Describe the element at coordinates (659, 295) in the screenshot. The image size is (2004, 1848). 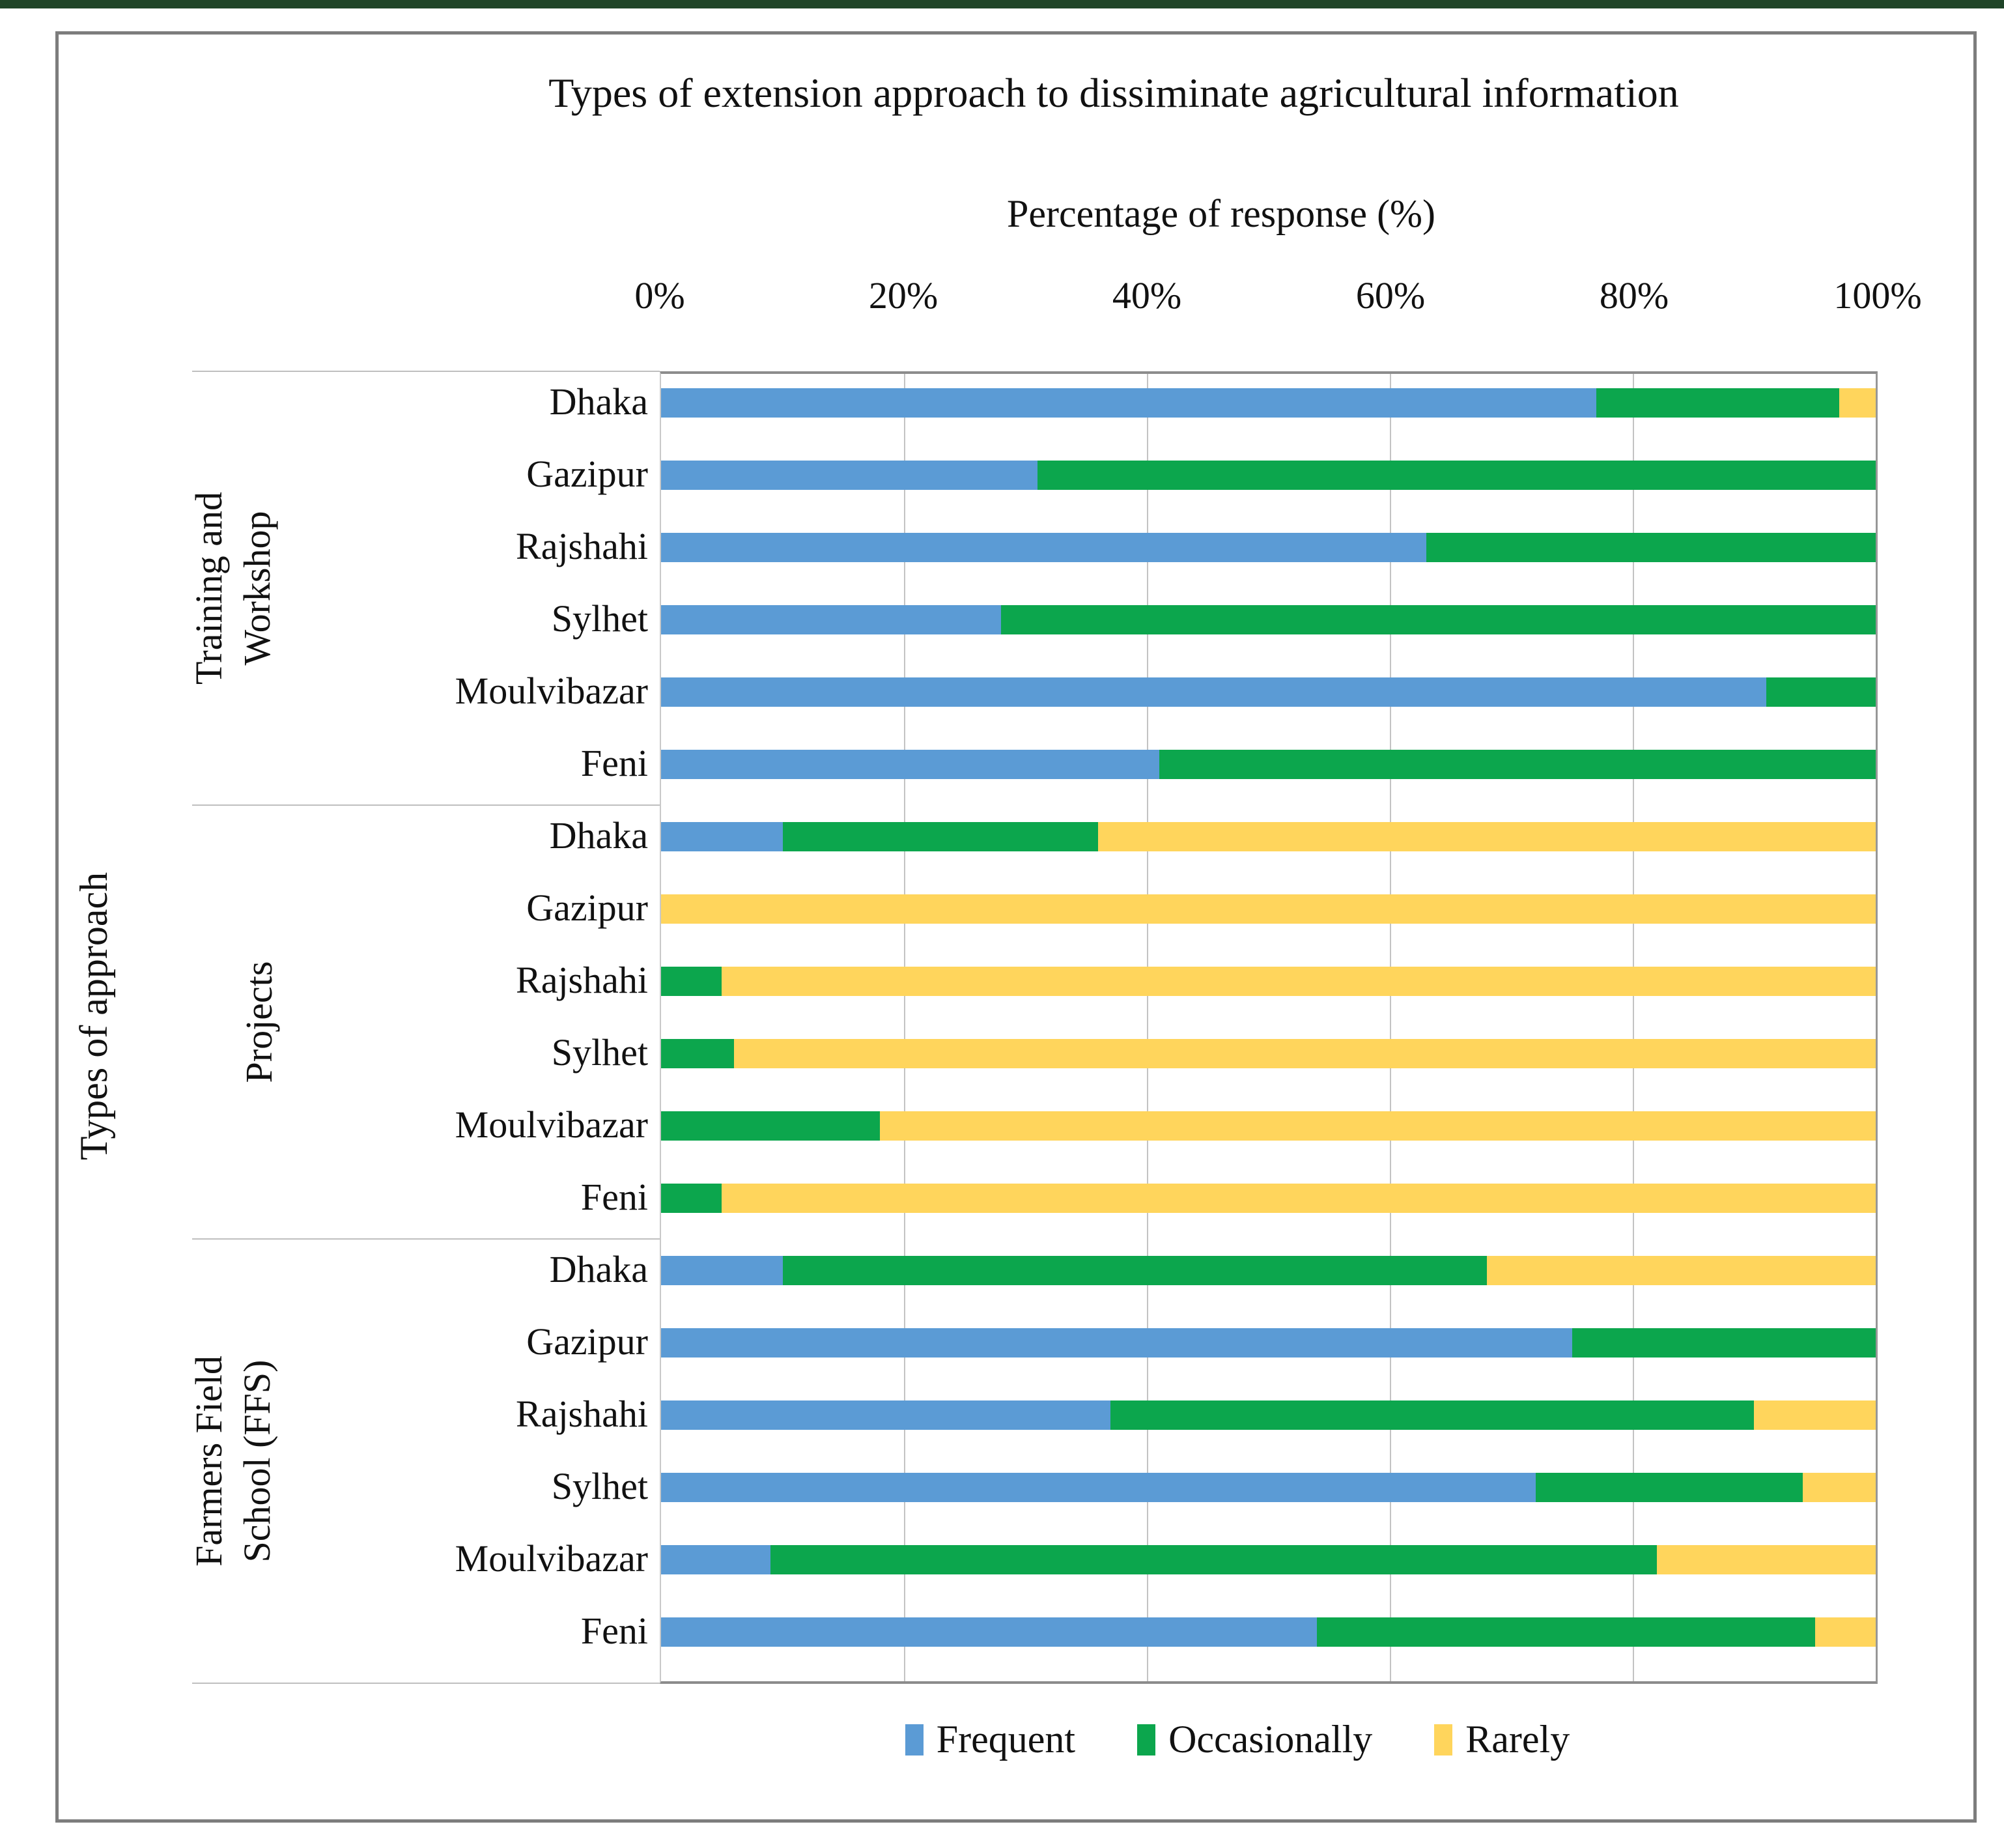
I see `x-tick-label: 0%` at that location.